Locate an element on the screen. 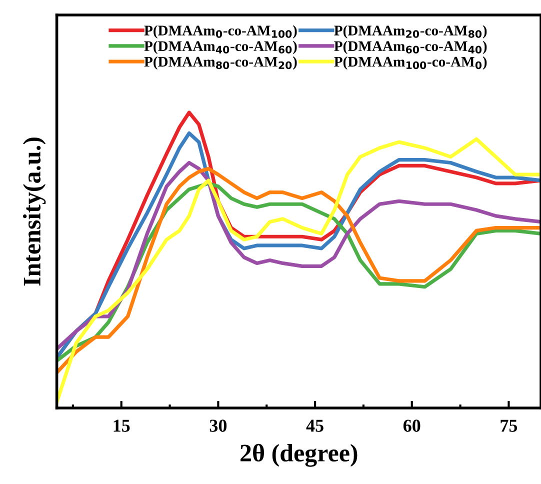 This screenshot has height=484, width=541. x-tick-label: 45 is located at coordinates (315, 426).